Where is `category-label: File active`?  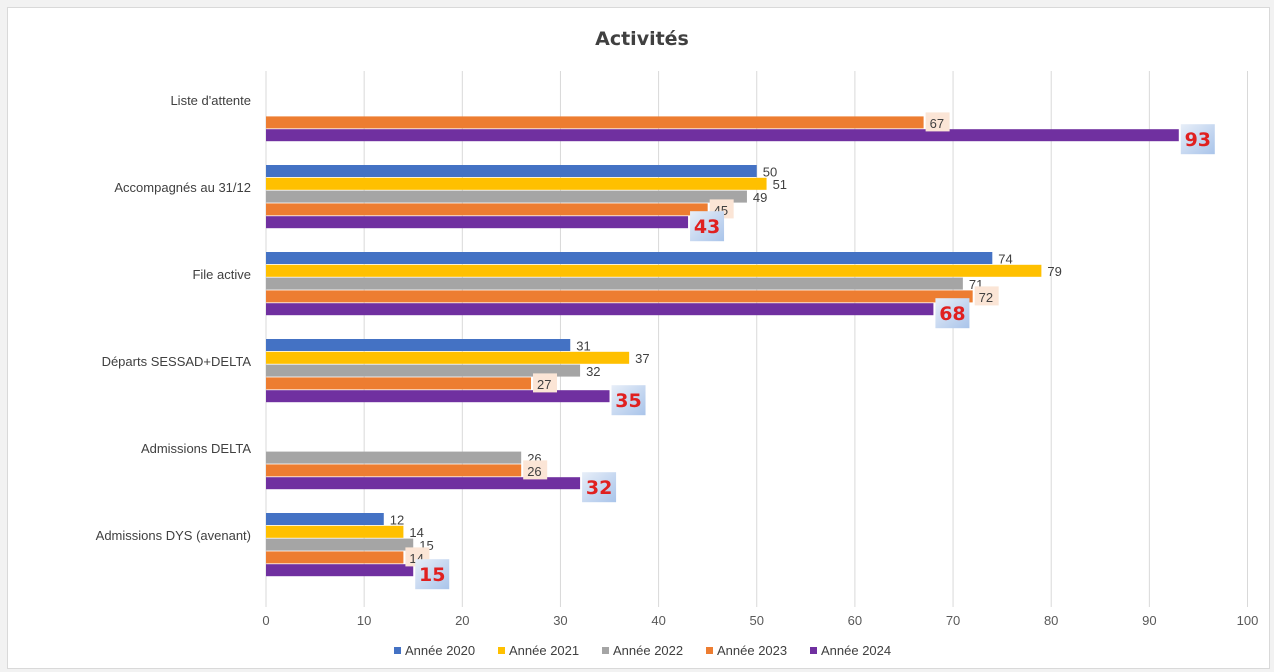 category-label: File active is located at coordinates (221, 274).